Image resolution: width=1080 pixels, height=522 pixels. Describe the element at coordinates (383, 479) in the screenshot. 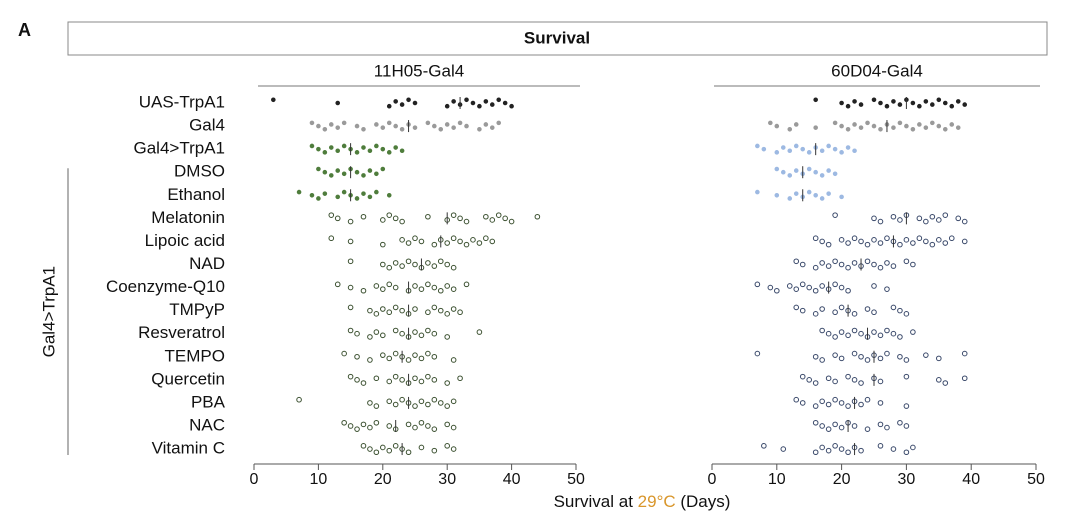

I see `x-tick-label: 20` at that location.